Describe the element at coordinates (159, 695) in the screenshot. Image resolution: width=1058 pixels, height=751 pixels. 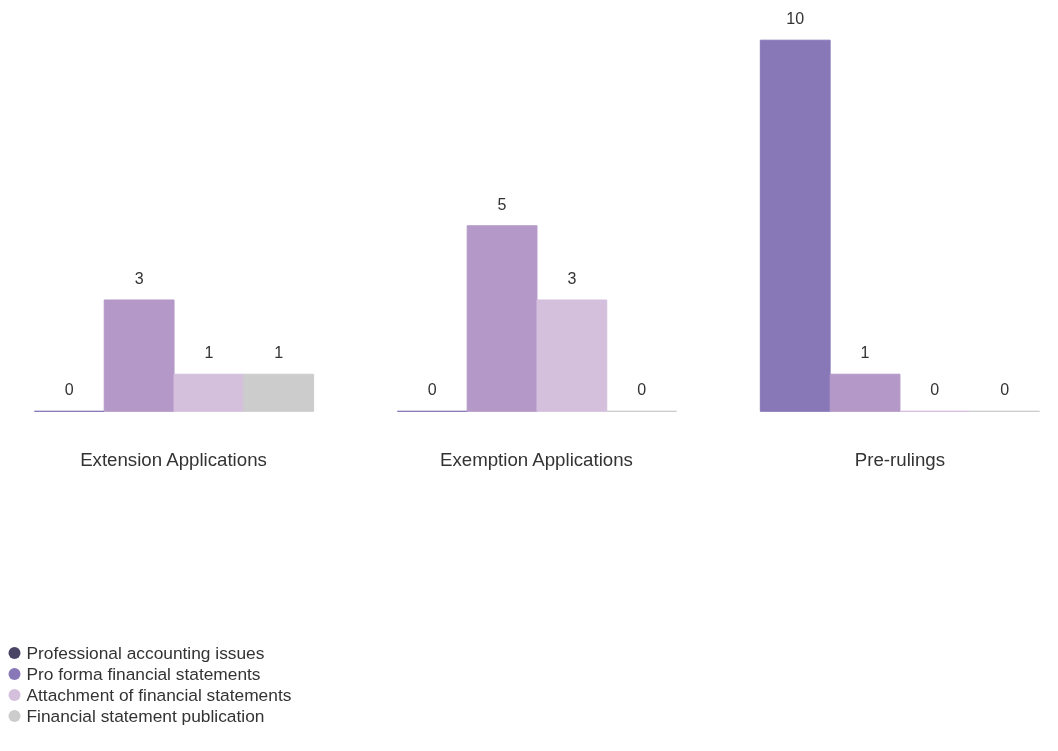
I see `legend-label: Attachment of financial statements` at that location.